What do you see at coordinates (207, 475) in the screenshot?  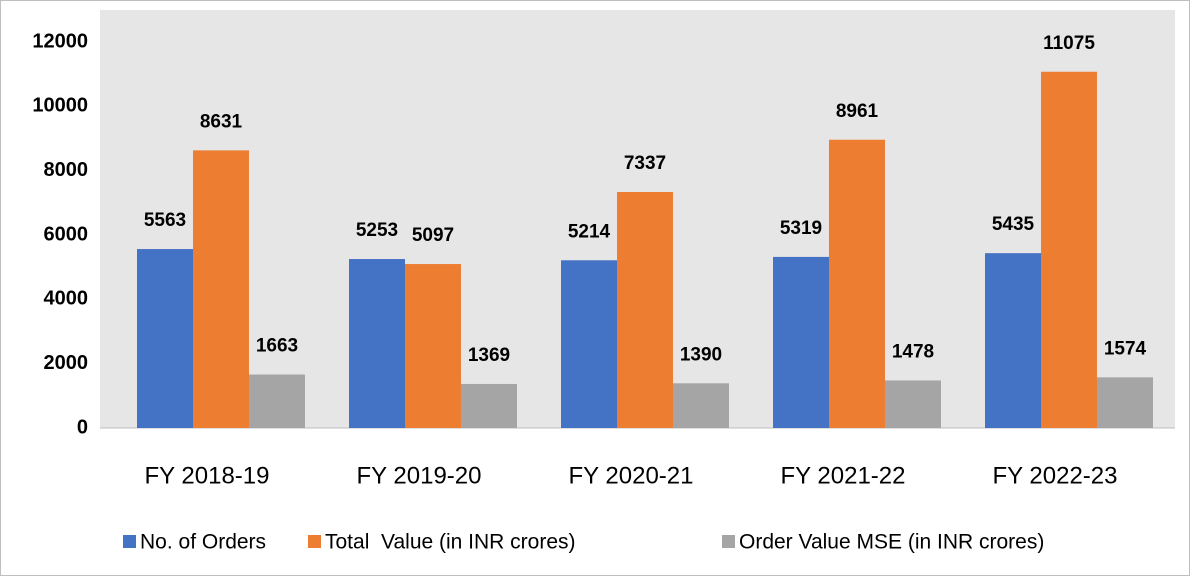 I see `x-tick-label: FY 2018-19` at bounding box center [207, 475].